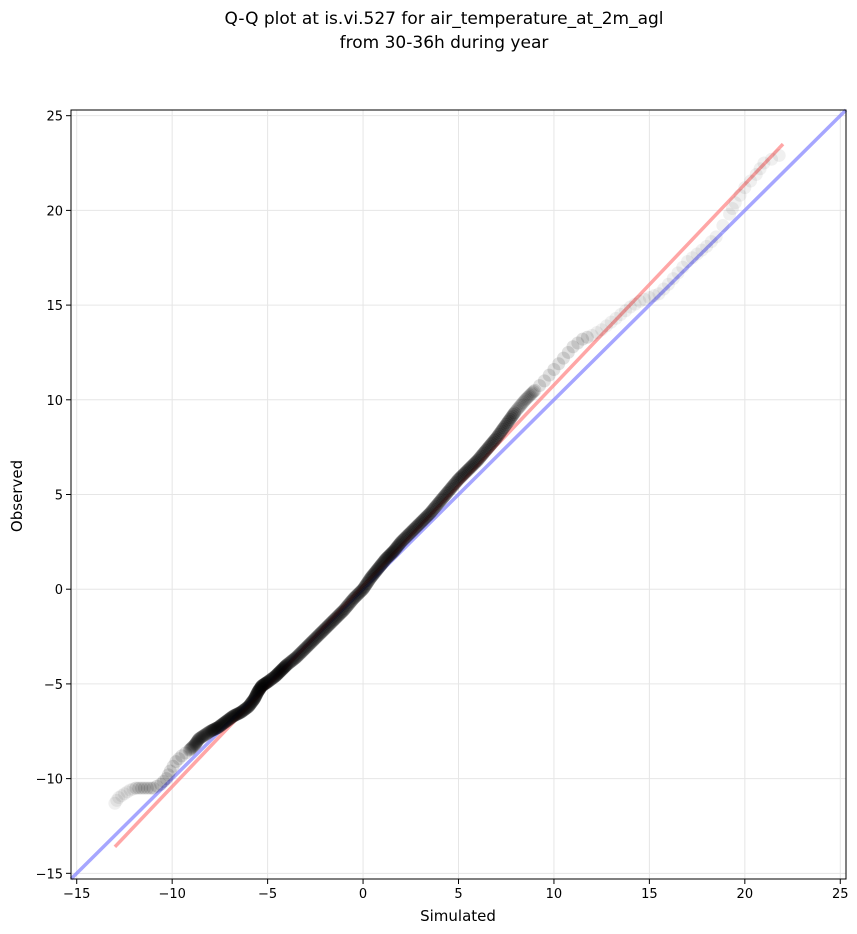 The height and width of the screenshot is (934, 857). Describe the element at coordinates (649, 894) in the screenshot. I see `x-tick-label: 15` at that location.